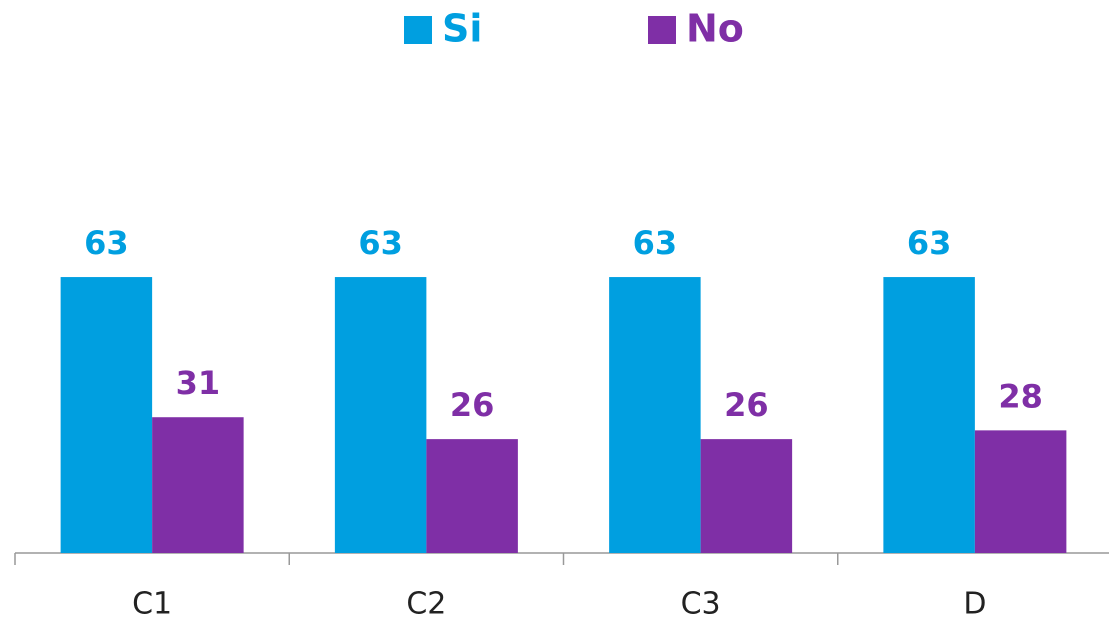  What do you see at coordinates (1020, 396) in the screenshot?
I see `data-label: 28` at bounding box center [1020, 396].